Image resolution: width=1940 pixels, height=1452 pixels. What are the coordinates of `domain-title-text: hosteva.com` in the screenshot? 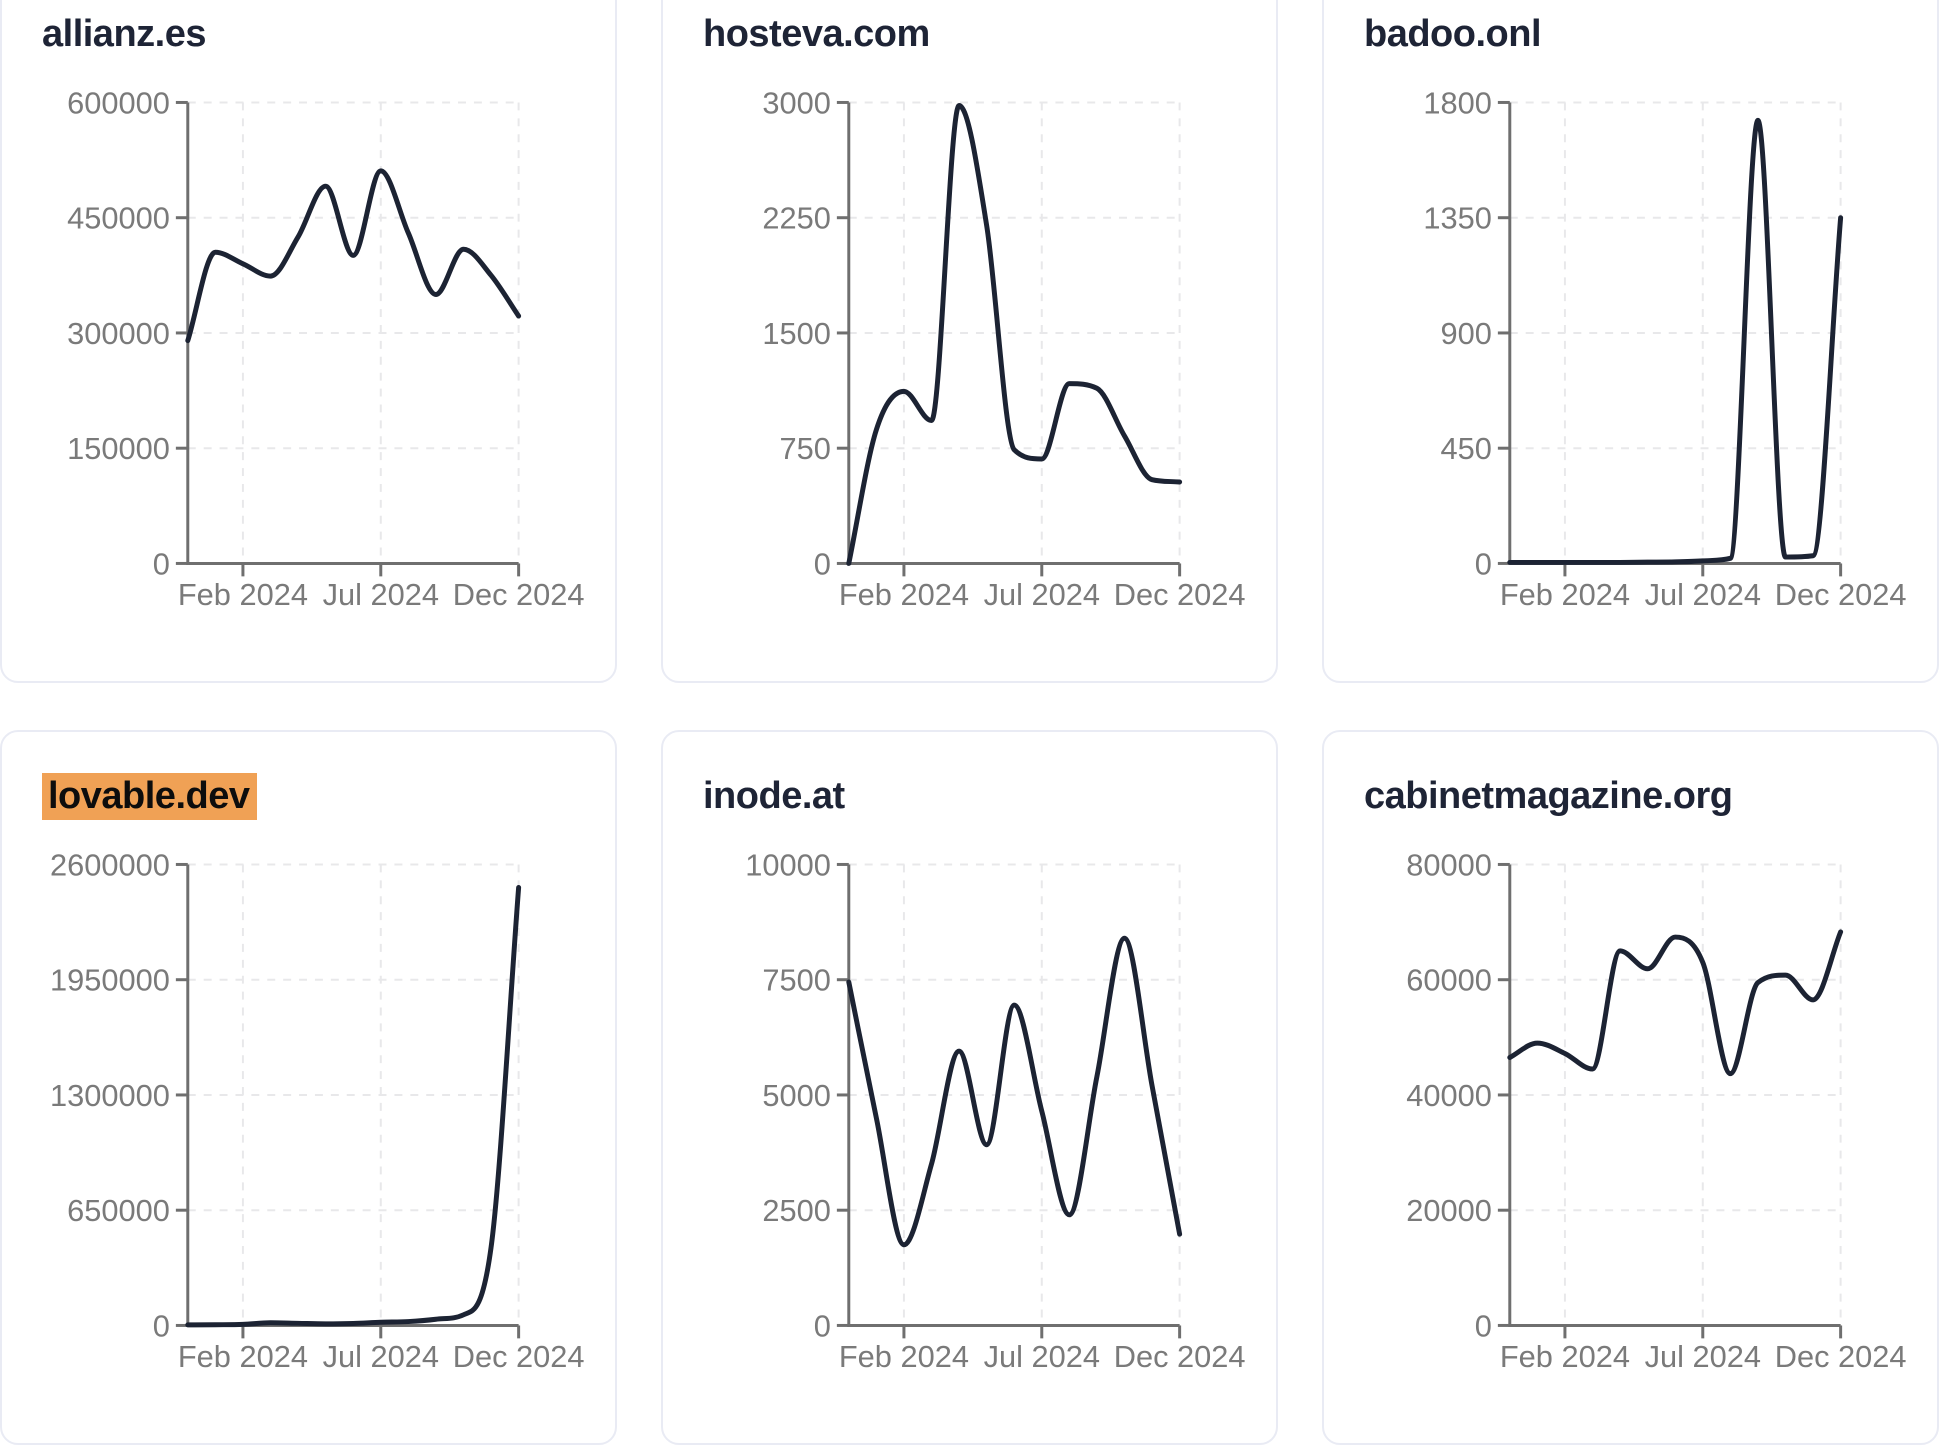 It's located at (816, 34).